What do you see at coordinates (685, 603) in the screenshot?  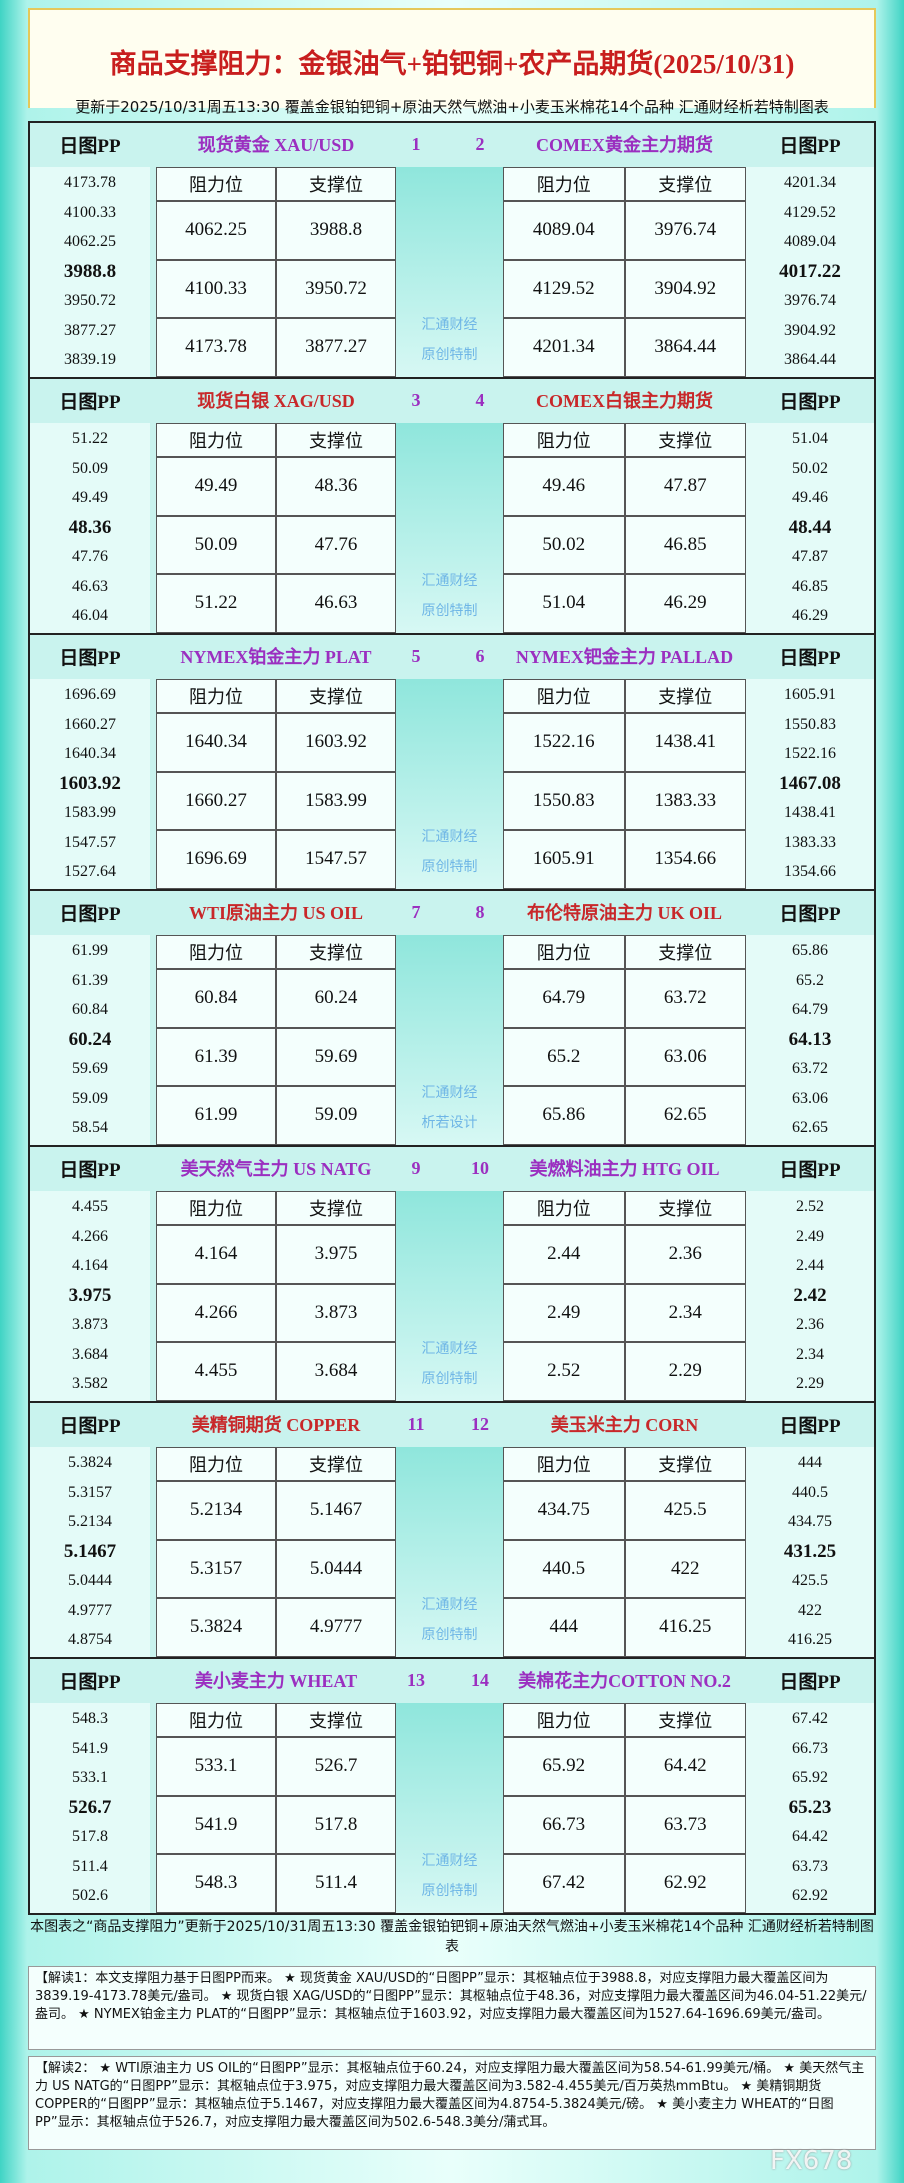 I see `table-cell: 46.29` at bounding box center [685, 603].